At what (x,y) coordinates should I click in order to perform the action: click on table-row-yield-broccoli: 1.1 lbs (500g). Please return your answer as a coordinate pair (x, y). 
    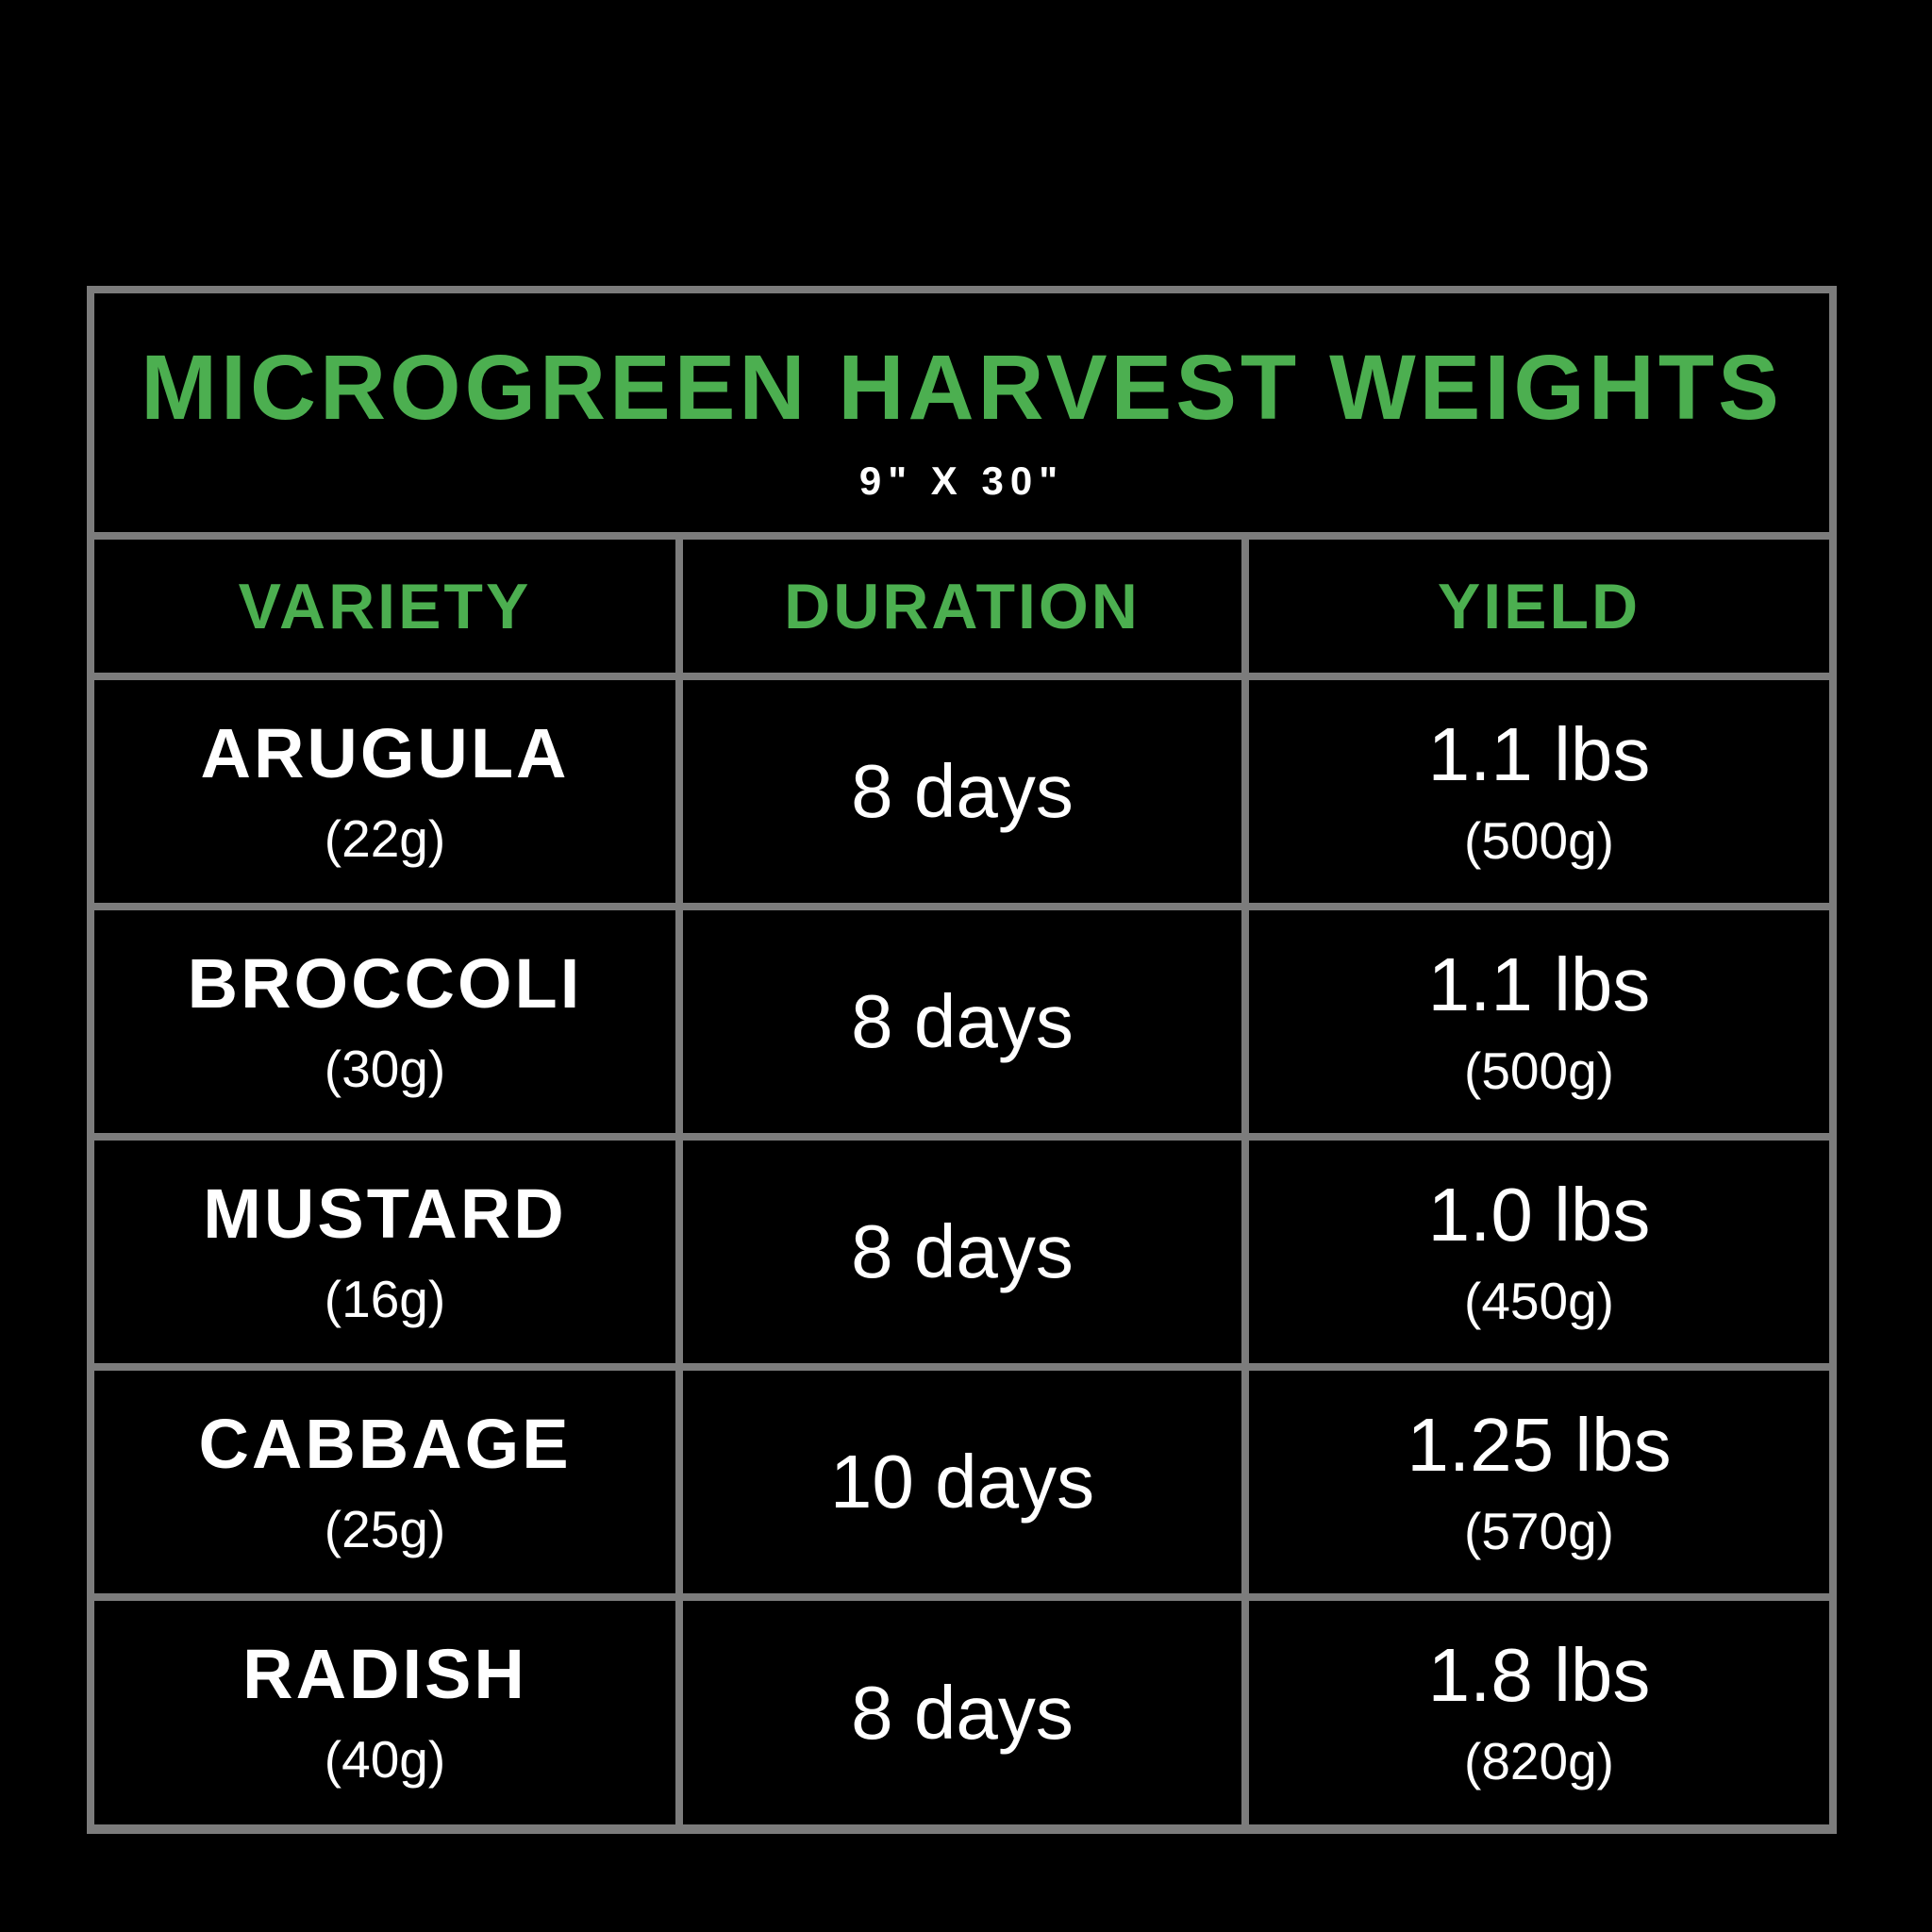
    Looking at the image, I should click on (1539, 1021).